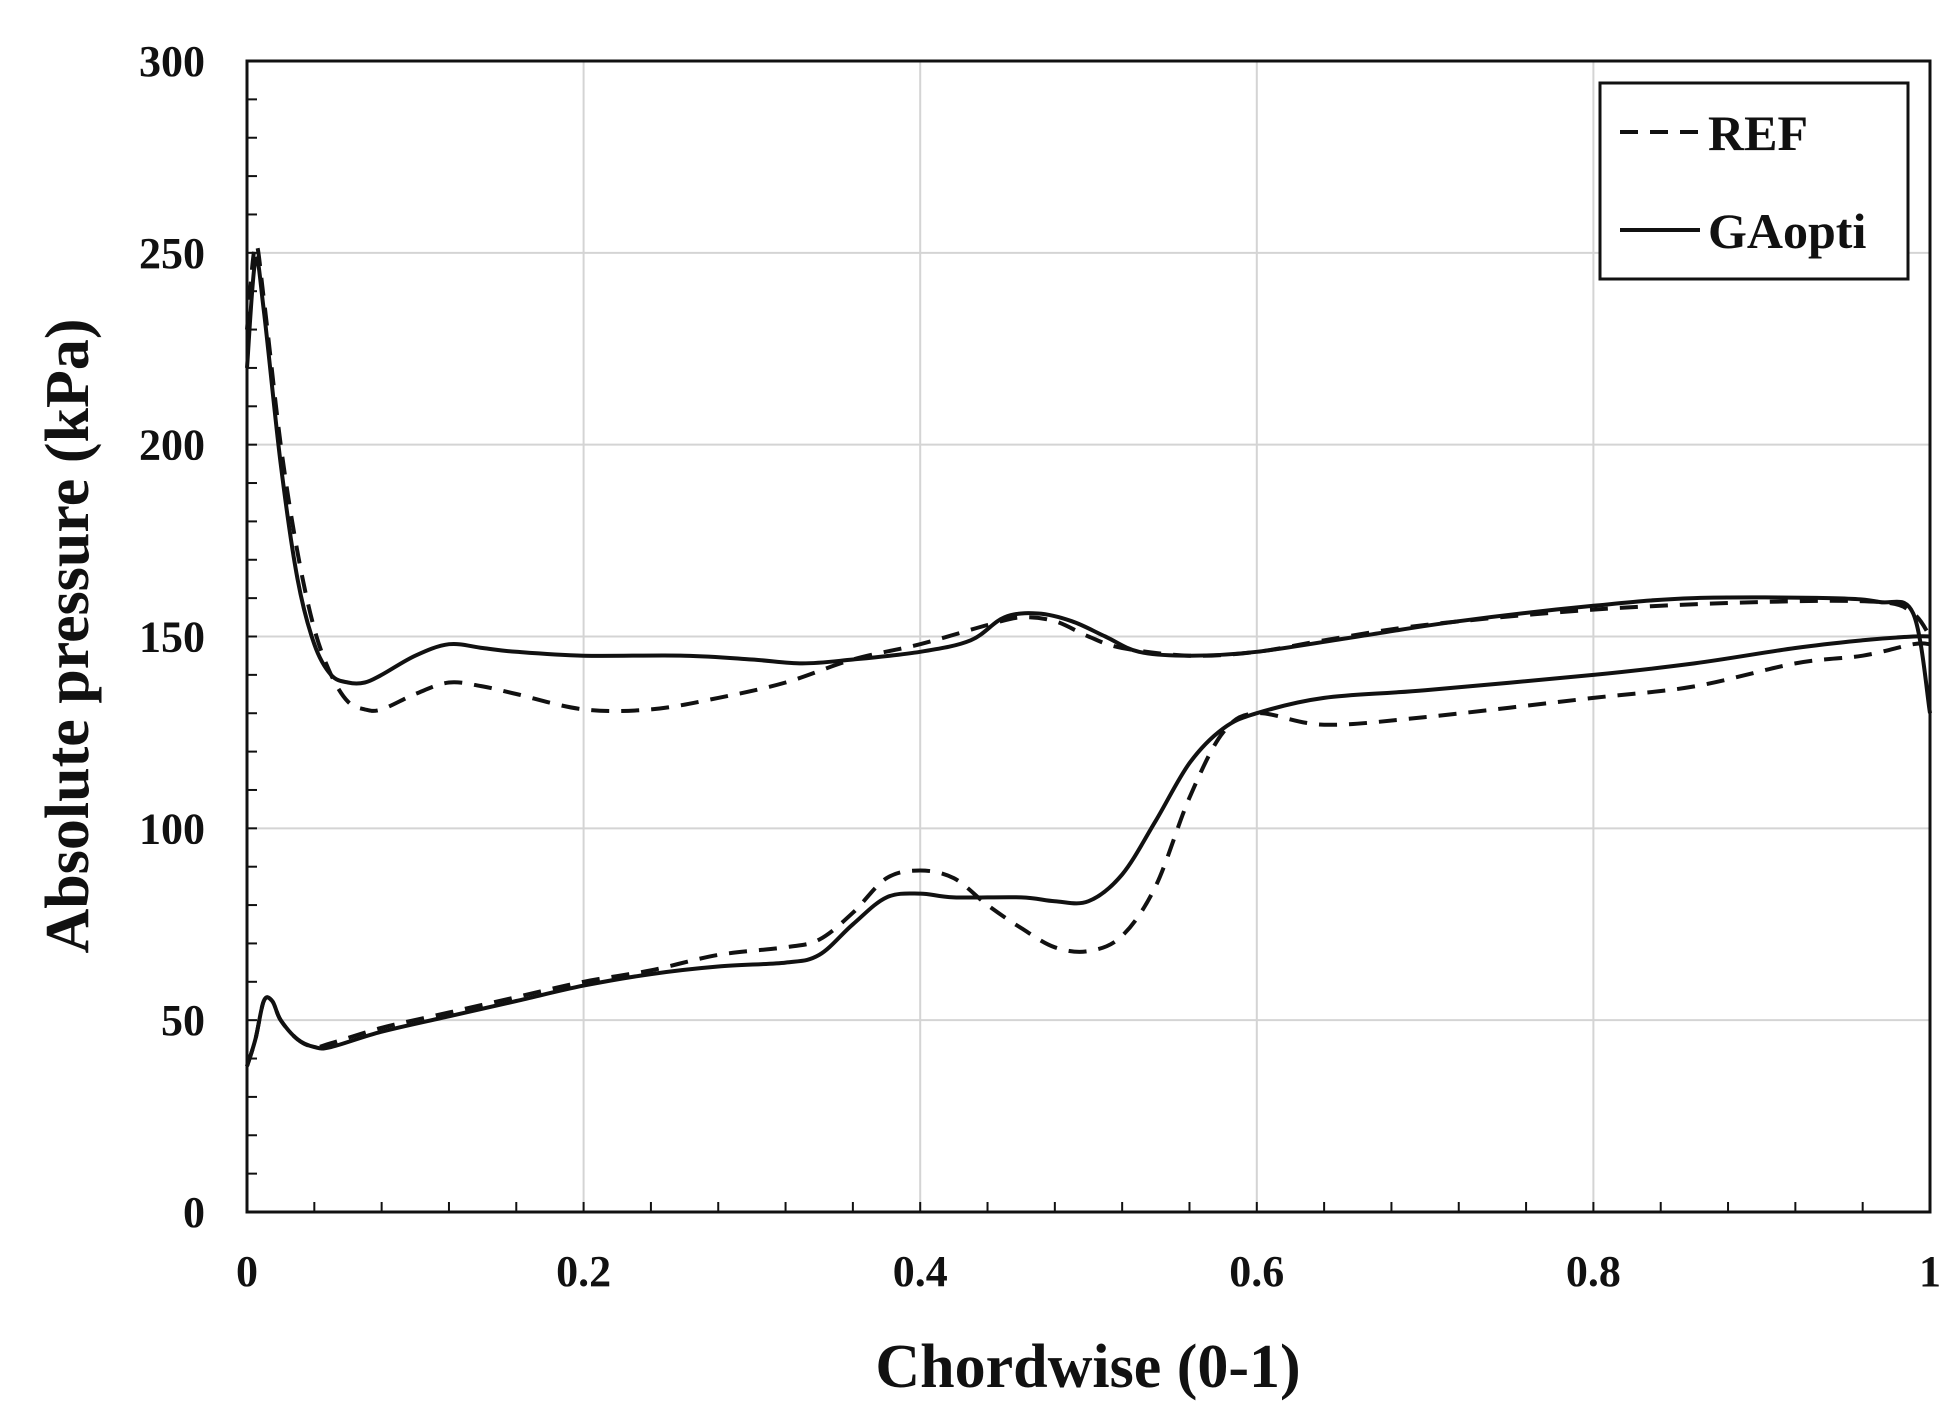 The height and width of the screenshot is (1410, 1950). What do you see at coordinates (68, 636) in the screenshot?
I see `y-axis-title: Absolute pressure (kPa)` at bounding box center [68, 636].